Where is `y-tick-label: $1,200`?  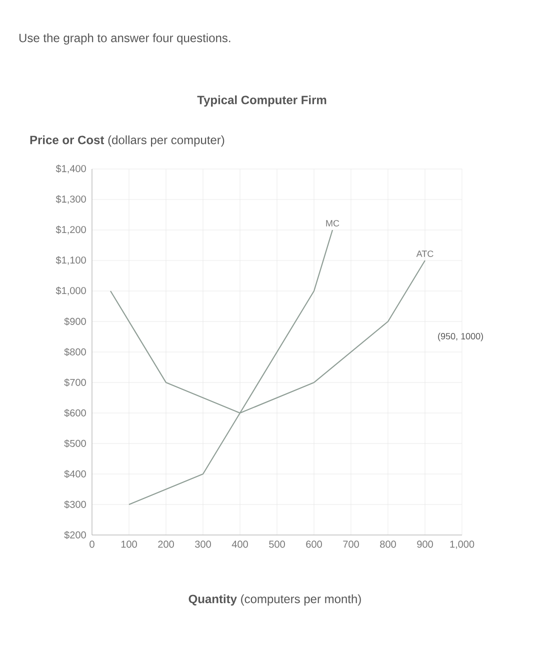
y-tick-label: $1,200 is located at coordinates (71, 230).